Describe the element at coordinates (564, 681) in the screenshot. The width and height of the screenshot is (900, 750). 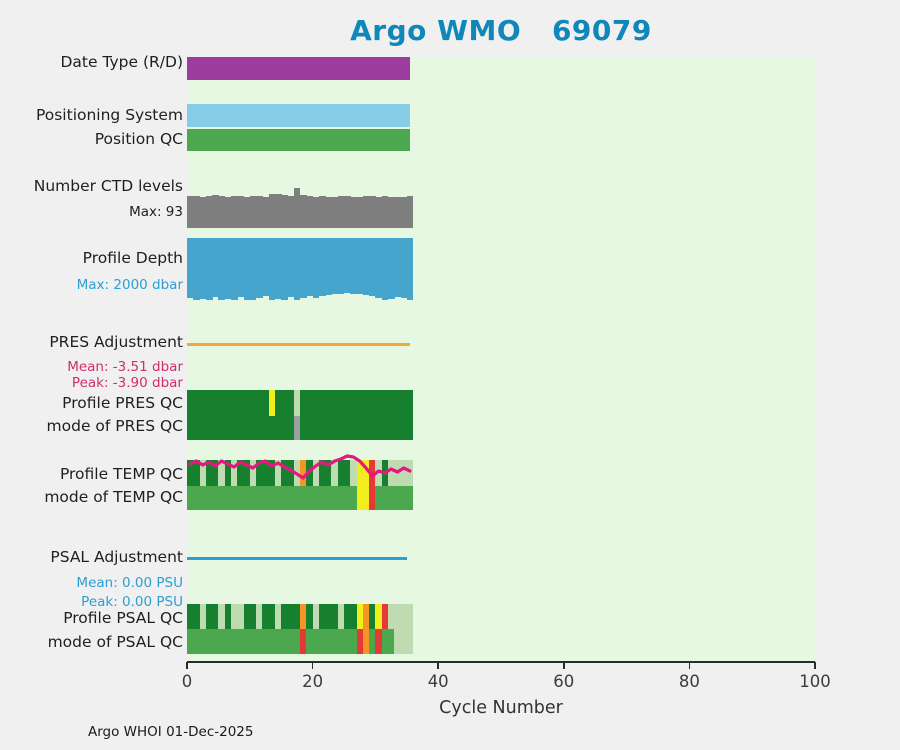
I see `x-tick-label: 60` at that location.